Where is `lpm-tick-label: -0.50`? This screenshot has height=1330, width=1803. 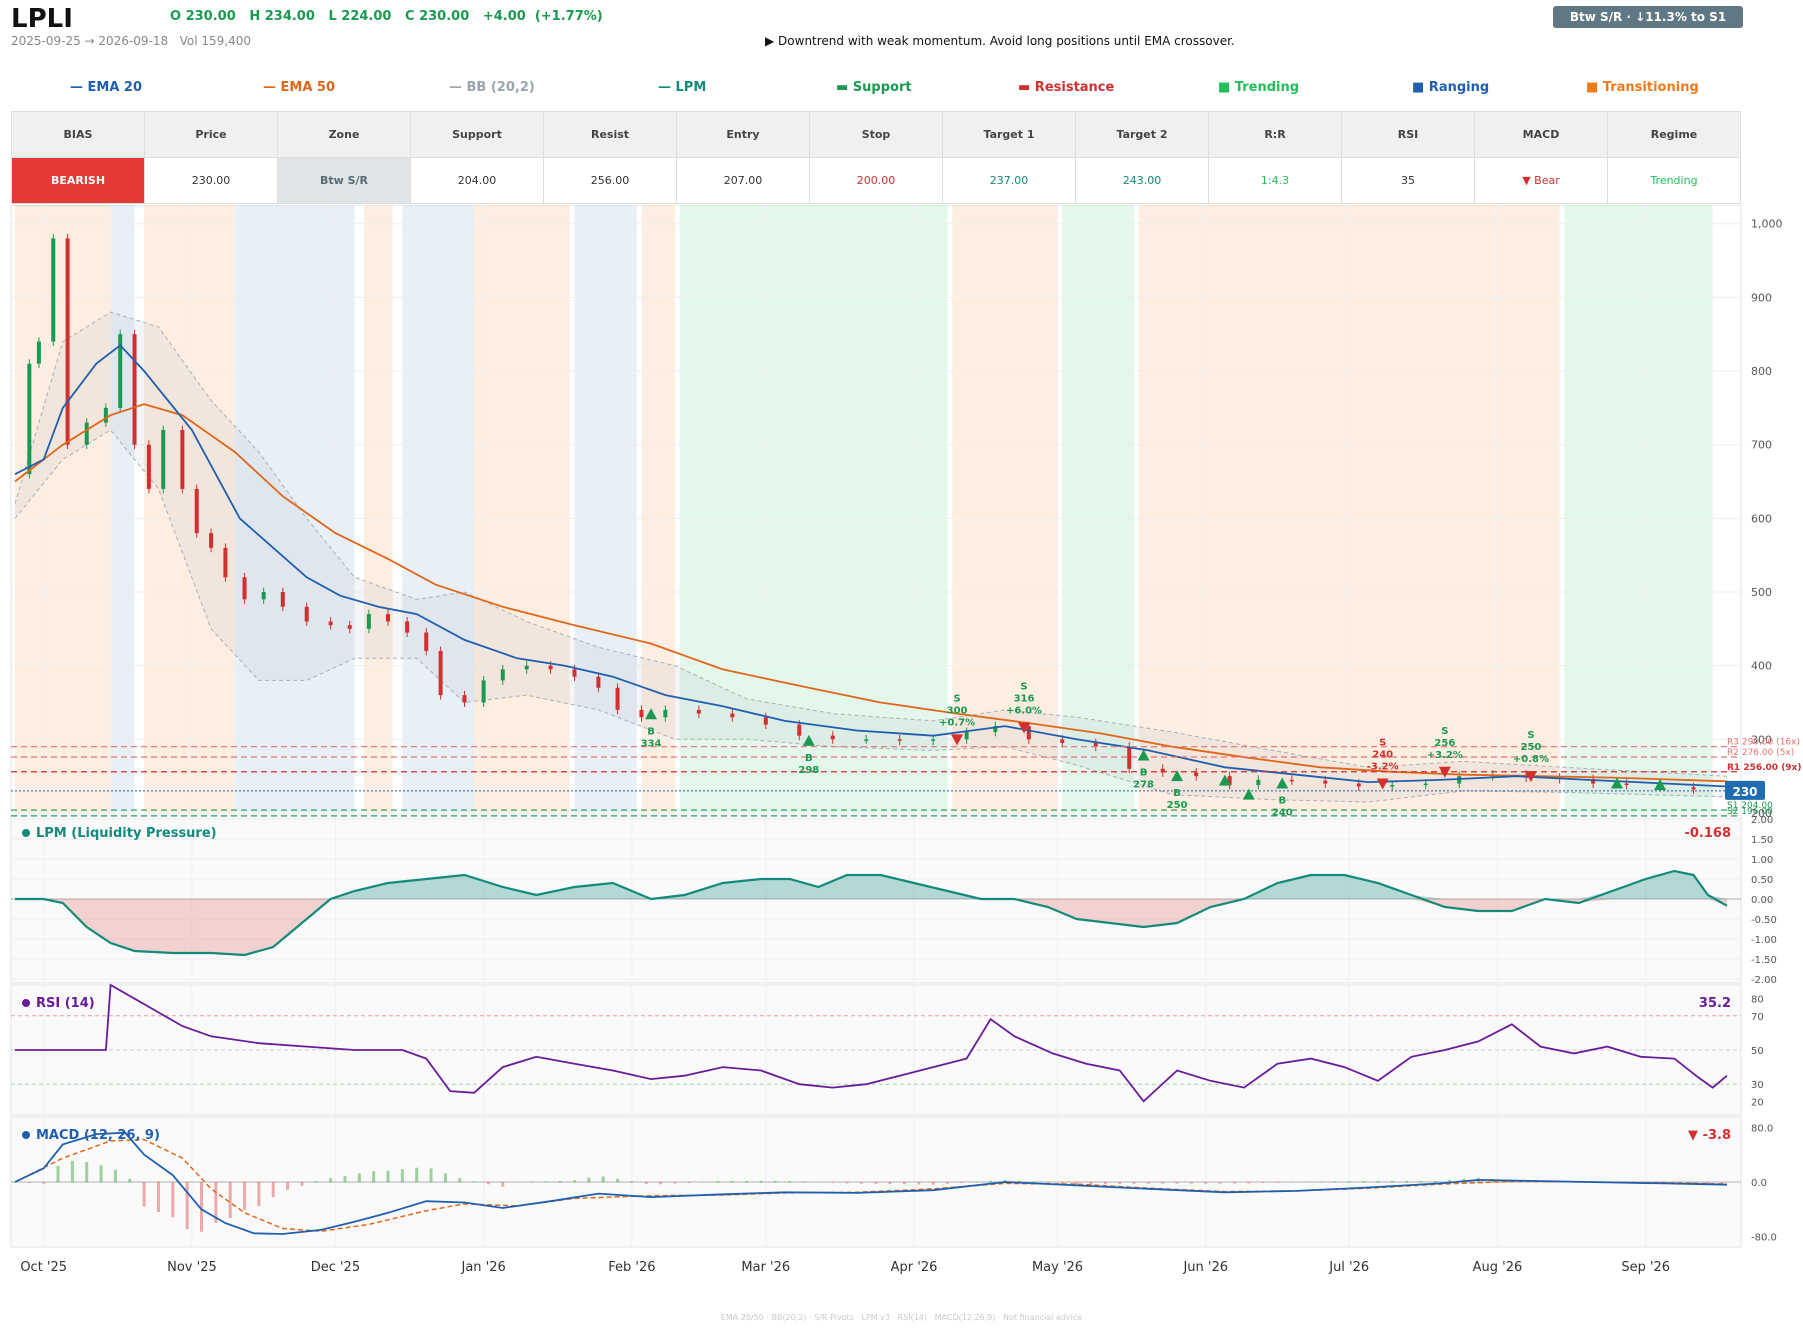 lpm-tick-label: -0.50 is located at coordinates (1764, 920).